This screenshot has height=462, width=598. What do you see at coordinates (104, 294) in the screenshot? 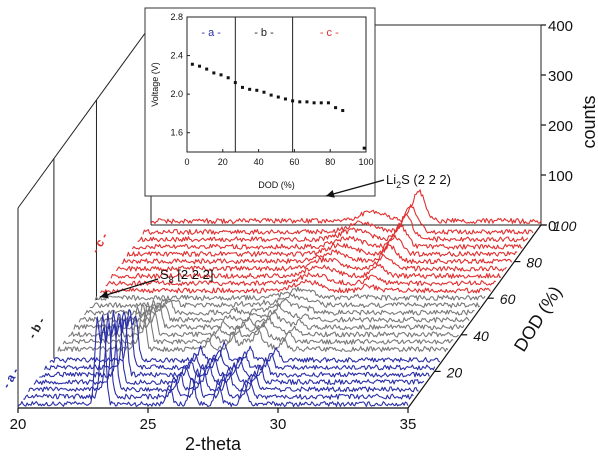
I see `s8-arrow-head` at bounding box center [104, 294].